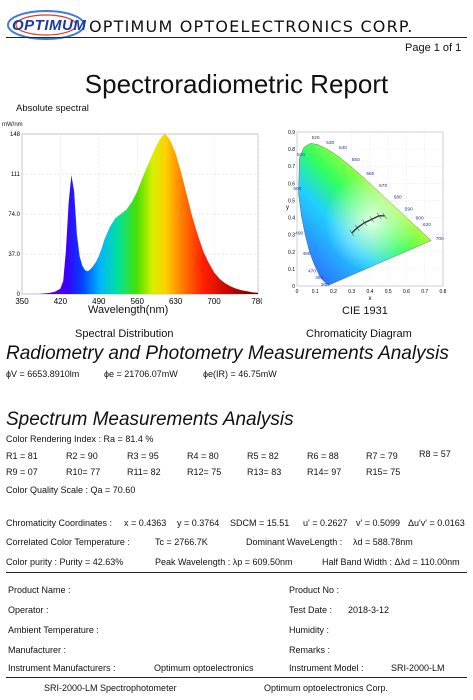  What do you see at coordinates (260, 523) in the screenshot?
I see `sdcm: SDCM = 15.51` at bounding box center [260, 523].